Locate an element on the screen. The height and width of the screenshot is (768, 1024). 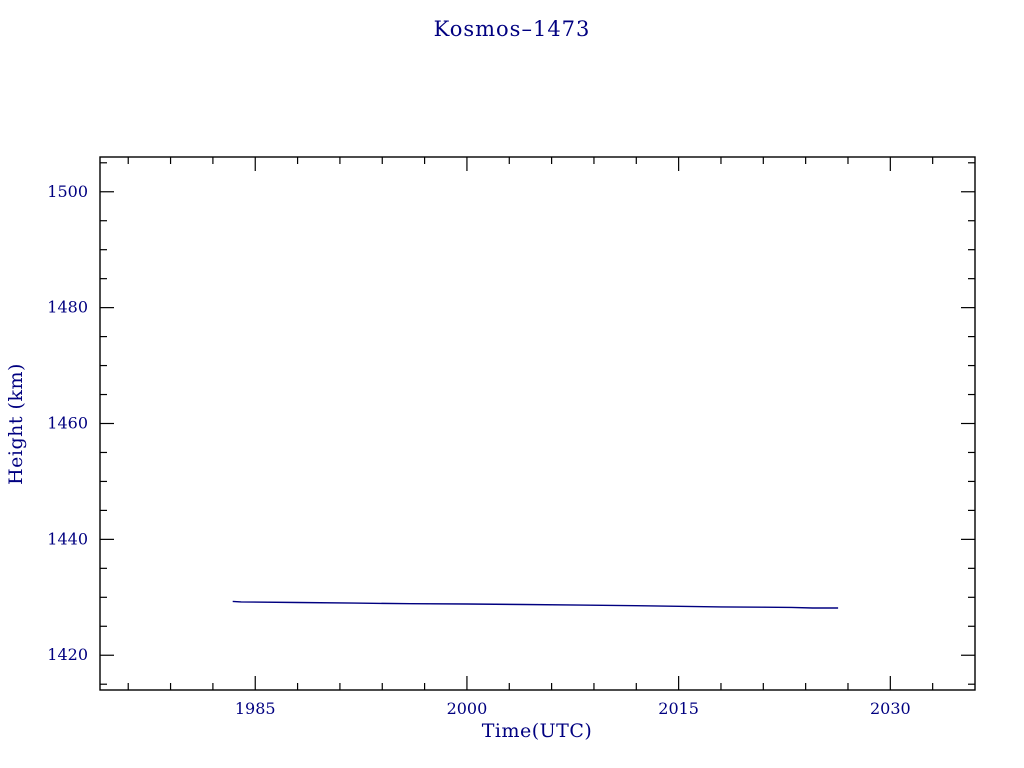
y-axis-label: Height (km) is located at coordinates (16, 424).